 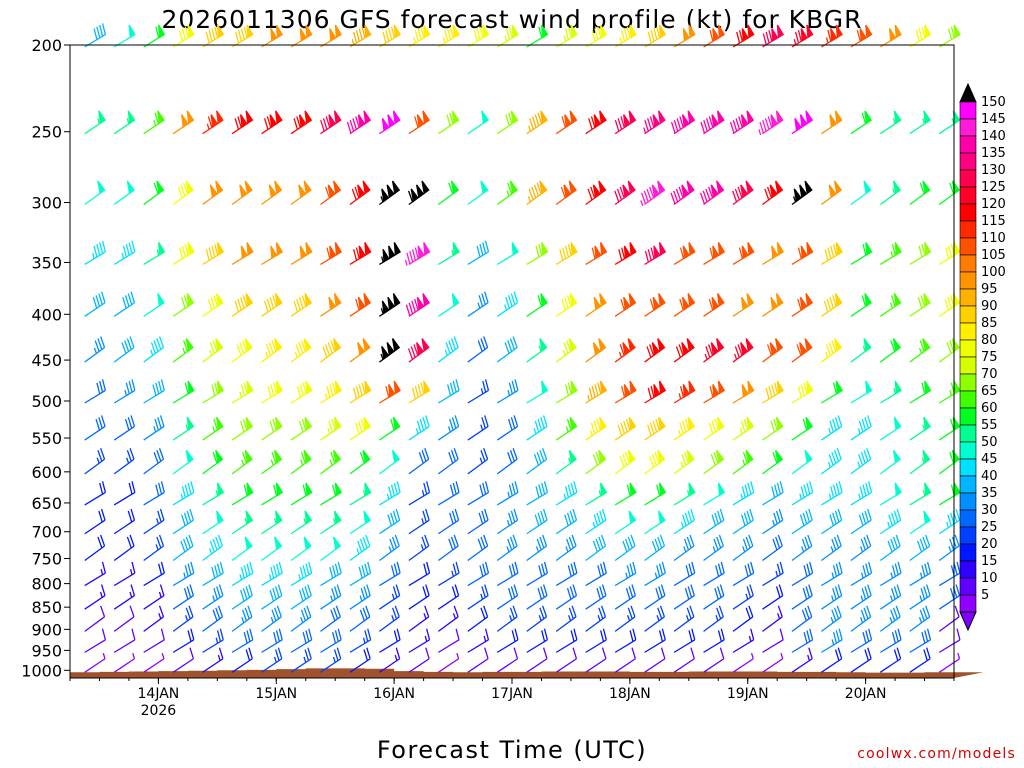 What do you see at coordinates (46, 45) in the screenshot?
I see `y-tick-label: 200` at bounding box center [46, 45].